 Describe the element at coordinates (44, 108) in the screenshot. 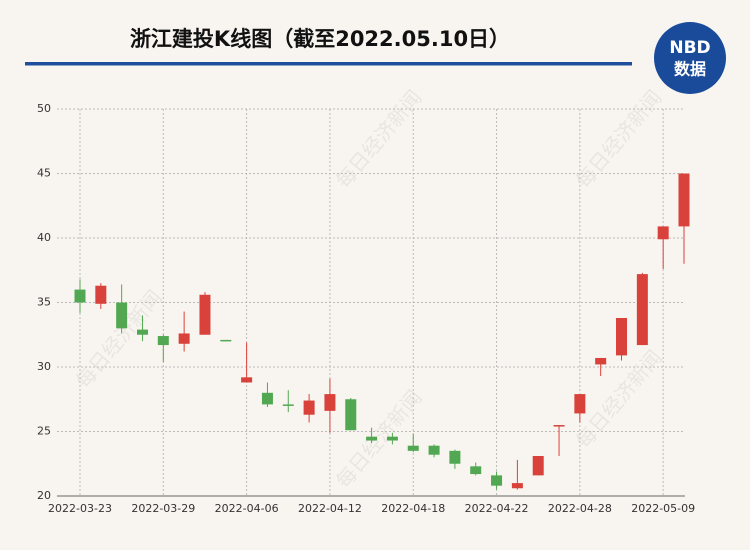

I see `y-tick-label: 50` at that location.